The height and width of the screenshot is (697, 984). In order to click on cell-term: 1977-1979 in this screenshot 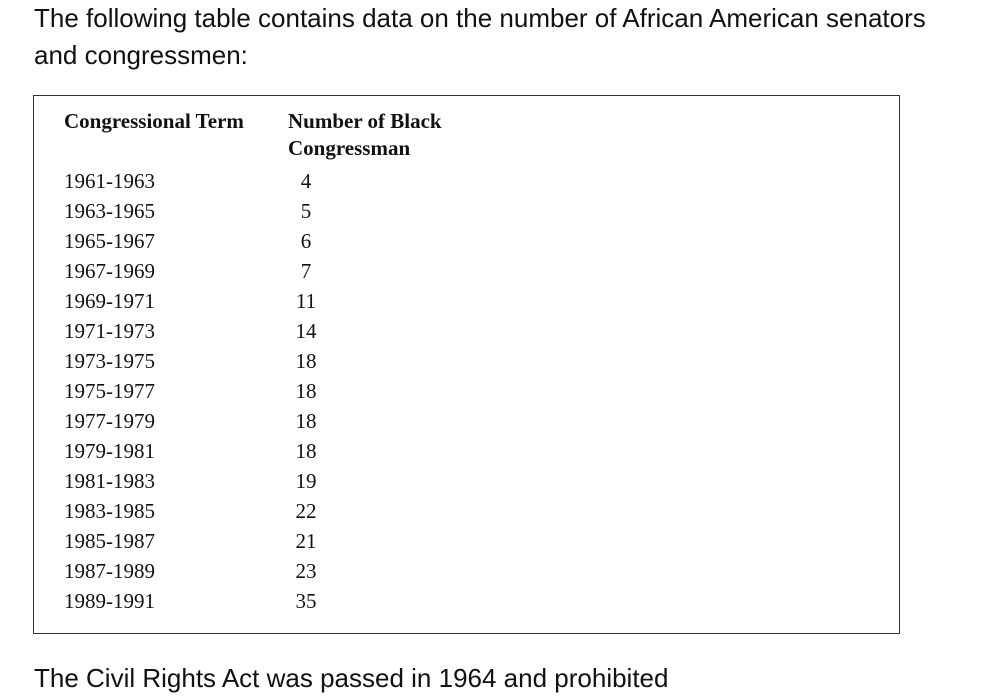, I will do `click(109, 421)`.